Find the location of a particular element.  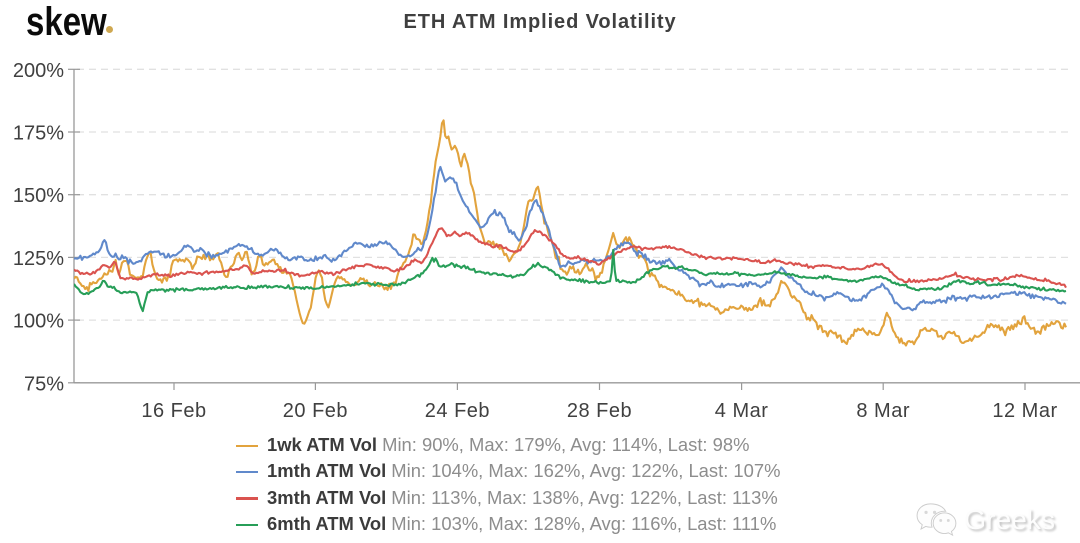

svg-text: 12 Mar is located at coordinates (1024, 411).